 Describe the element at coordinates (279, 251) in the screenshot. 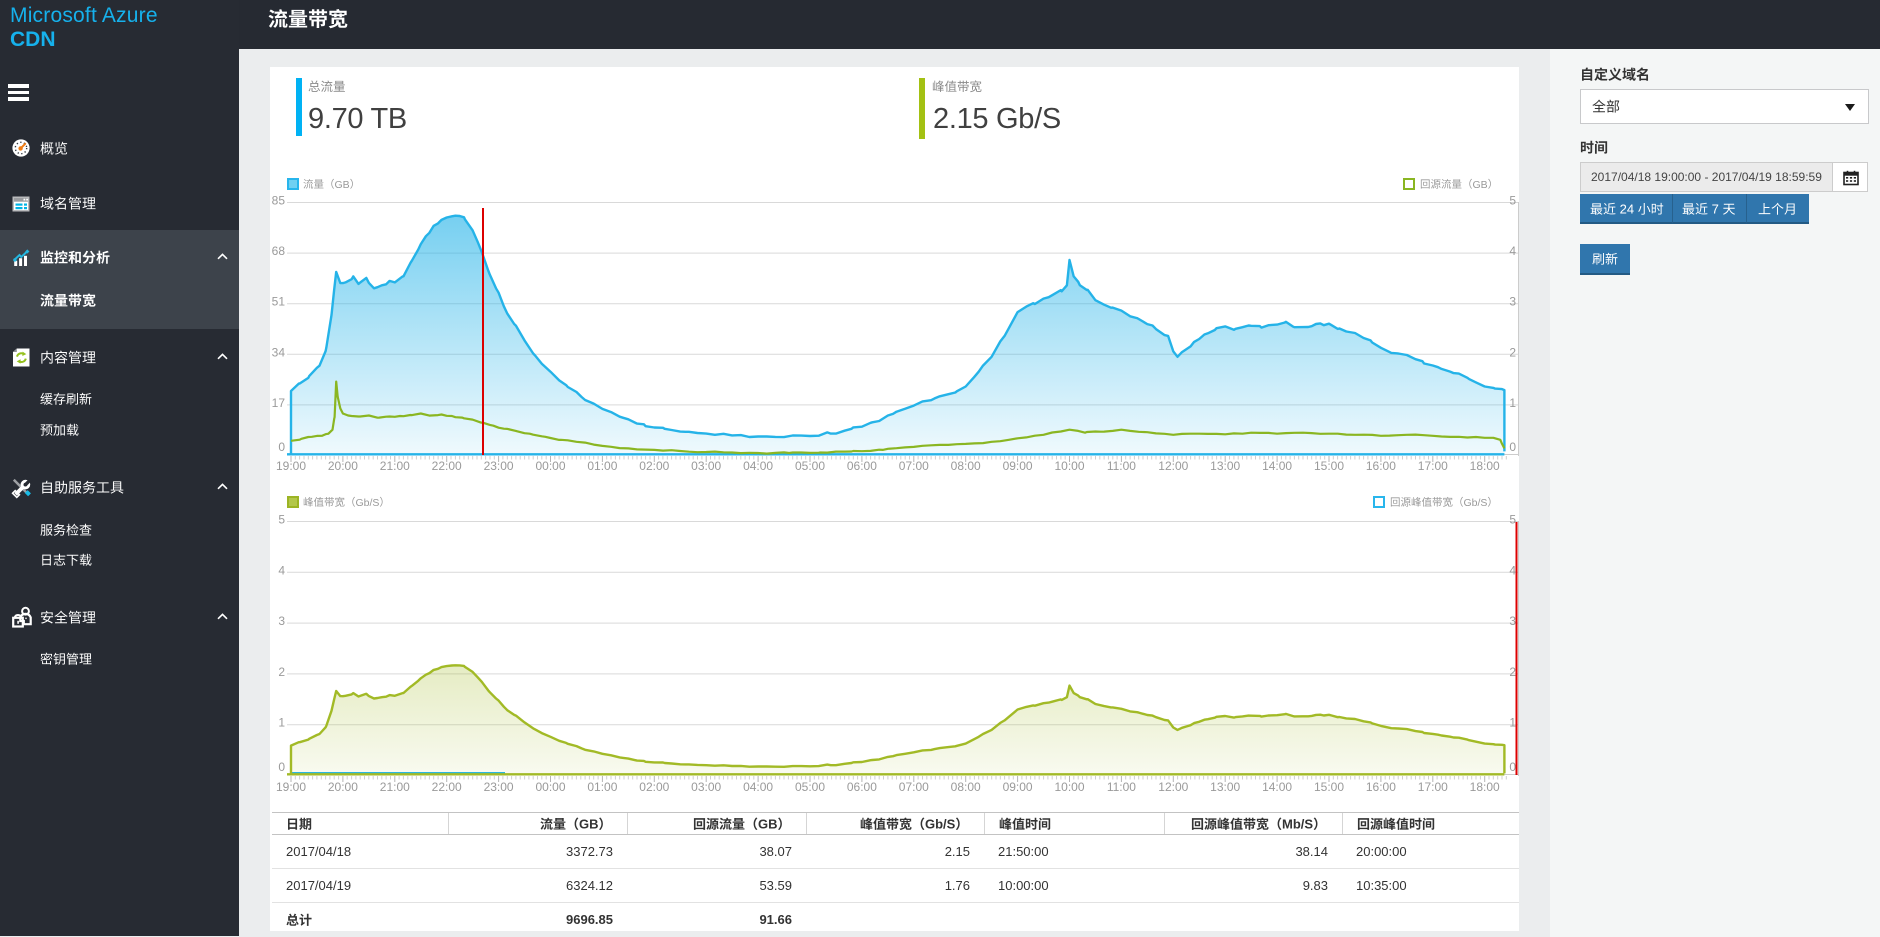

I see `svg-text: 68` at that location.